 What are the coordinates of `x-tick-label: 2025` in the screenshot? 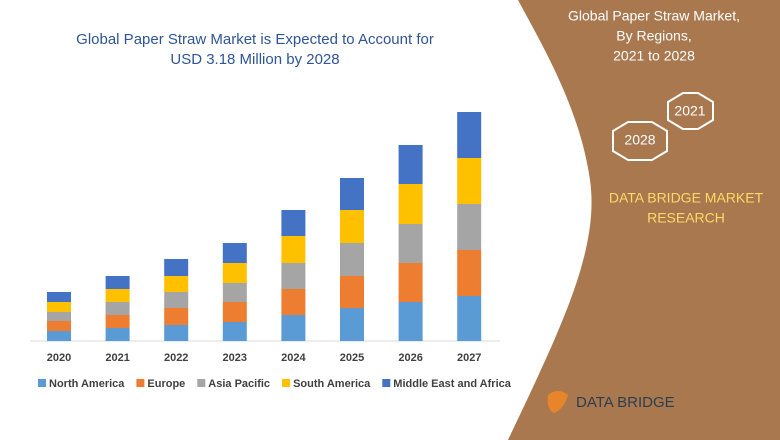 It's located at (352, 358).